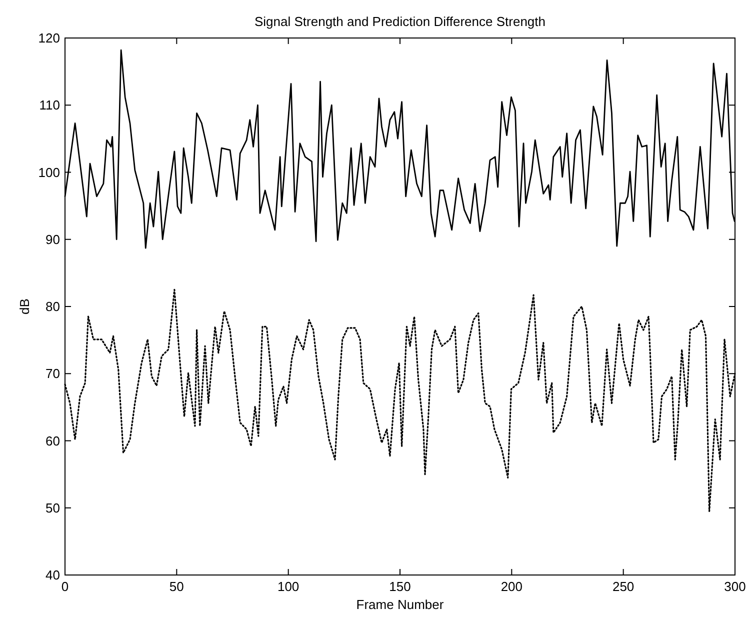 This screenshot has height=621, width=754. What do you see at coordinates (49, 172) in the screenshot?
I see `y-tick-label: 100` at bounding box center [49, 172].